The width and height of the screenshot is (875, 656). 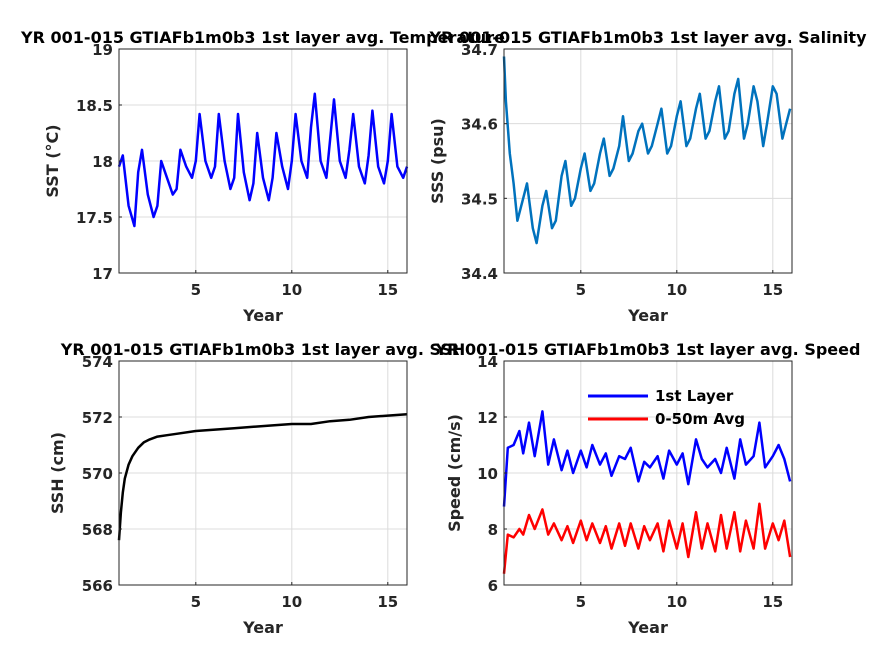 I want to click on x-axis-label-ssh: Year, so click(x=262, y=627).